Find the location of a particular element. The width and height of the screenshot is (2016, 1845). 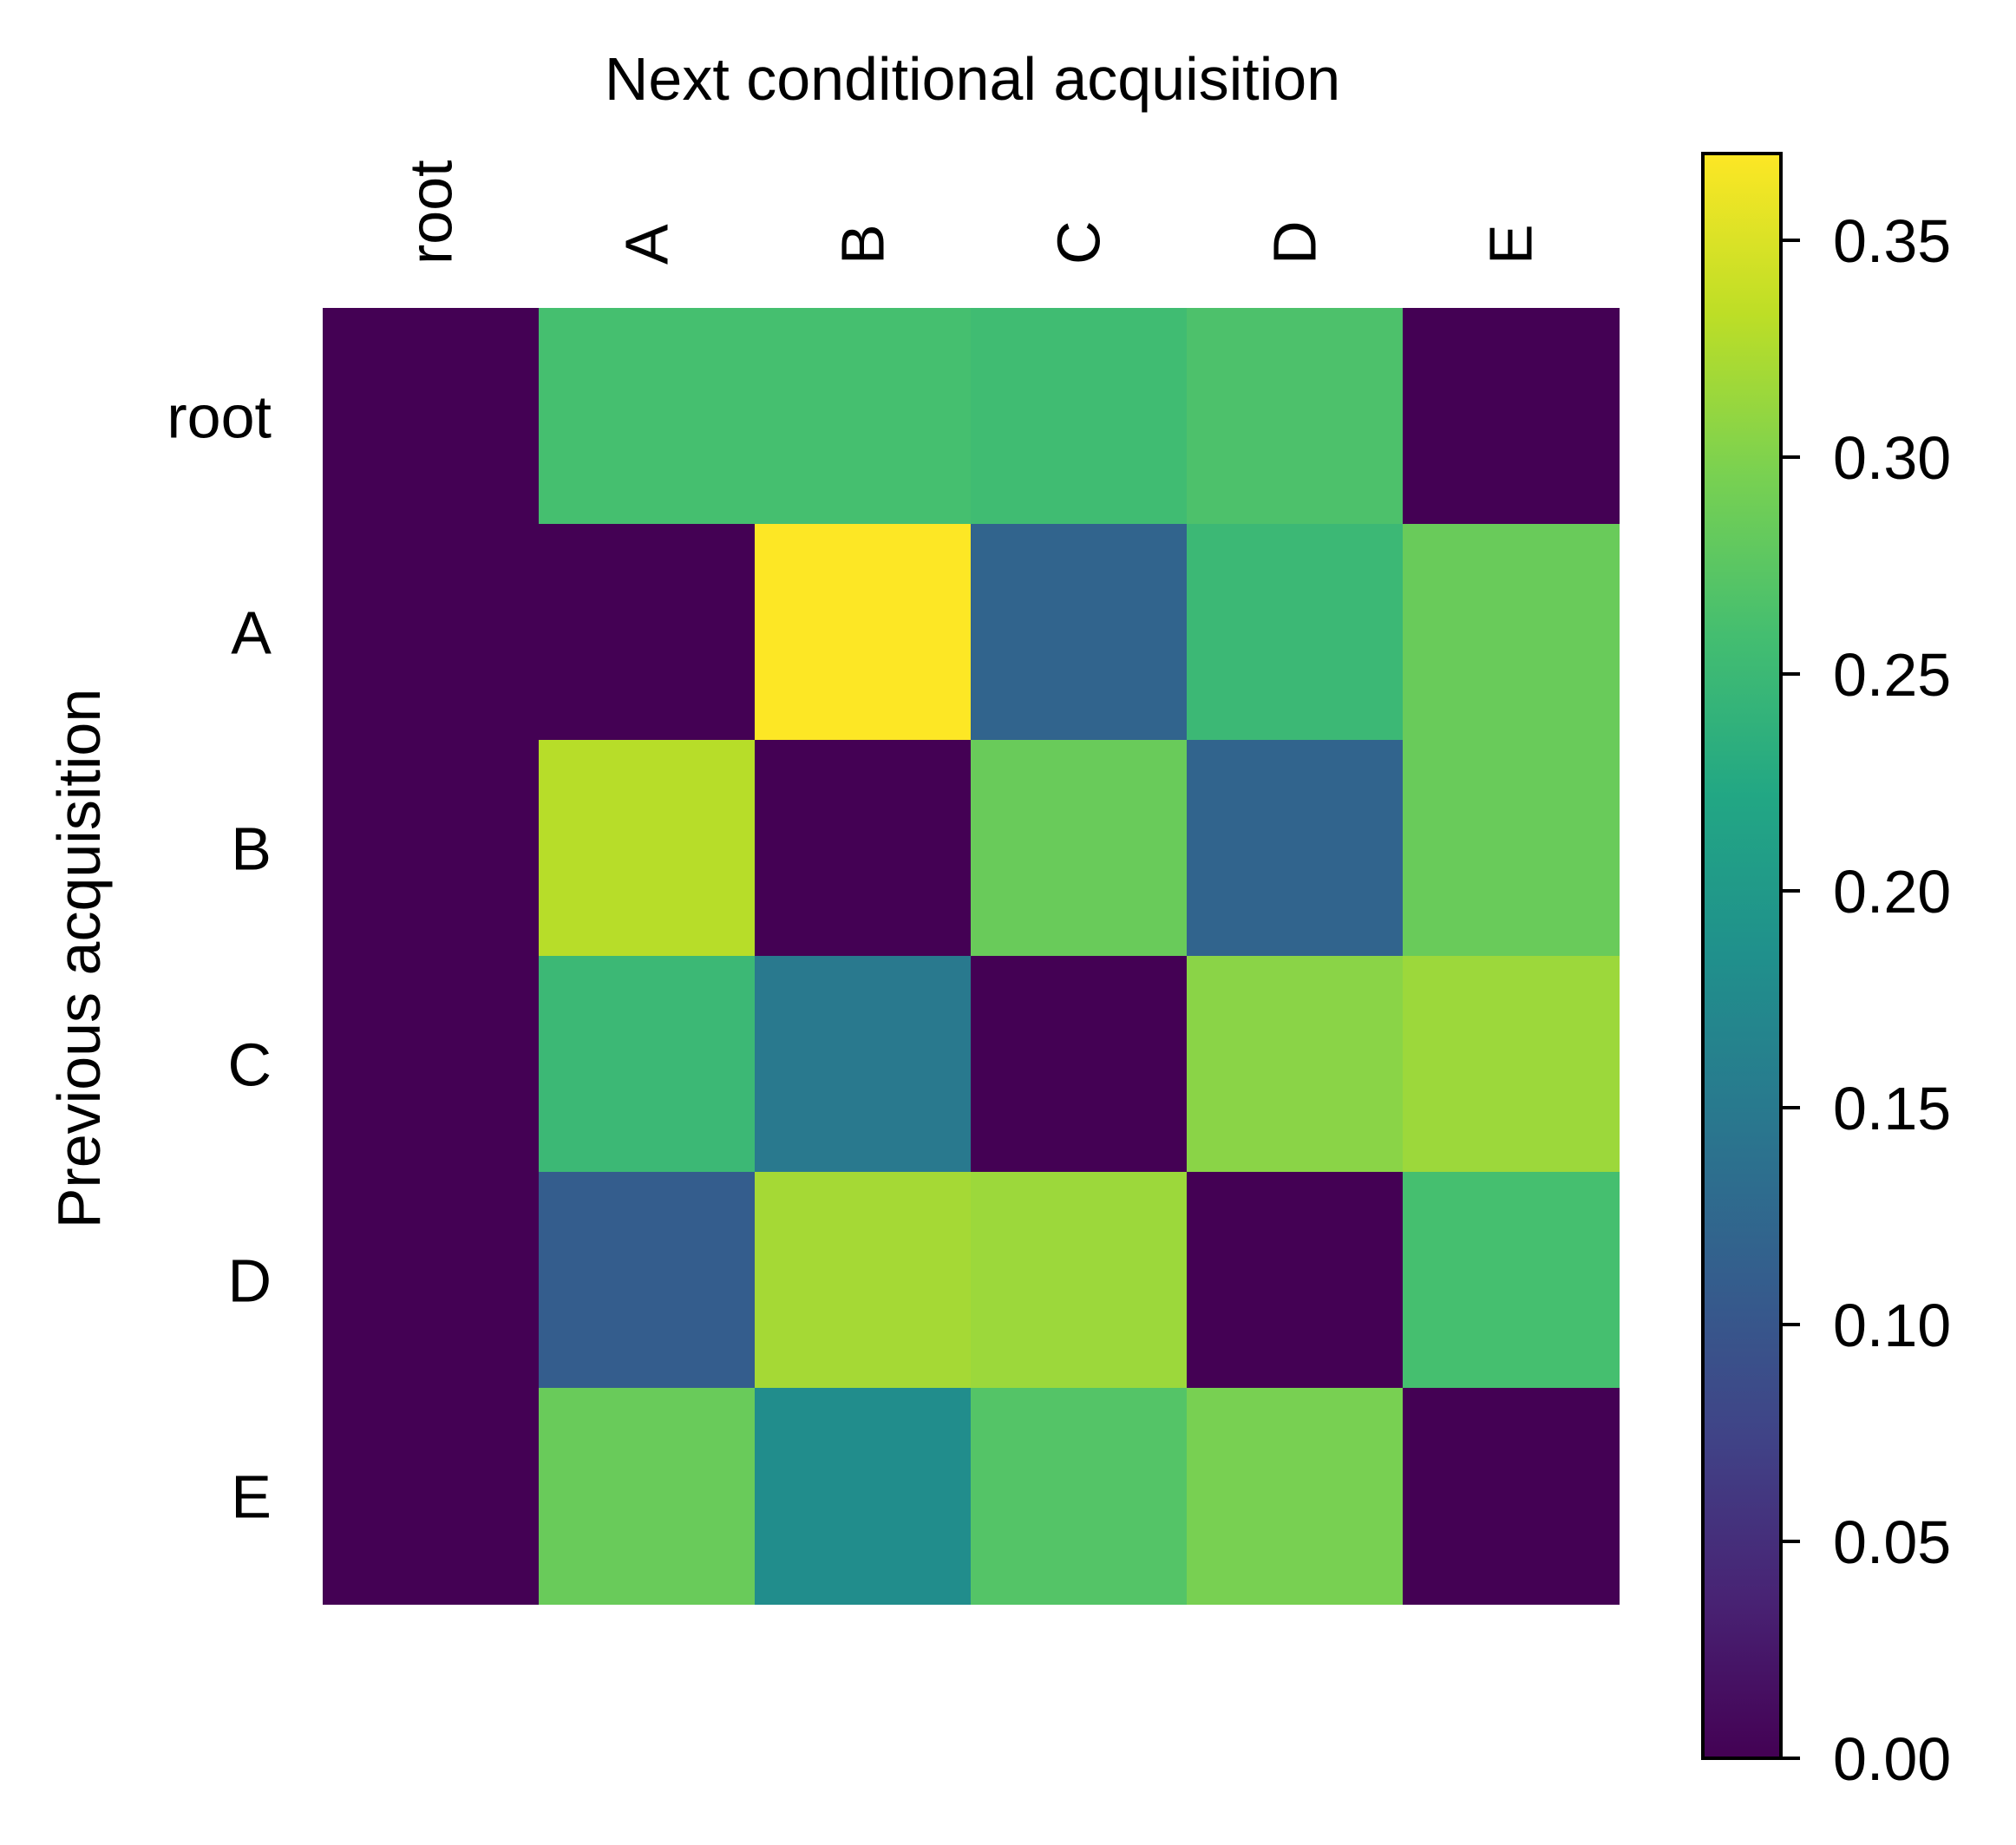

x-tick-label: root is located at coordinates (431, 212).